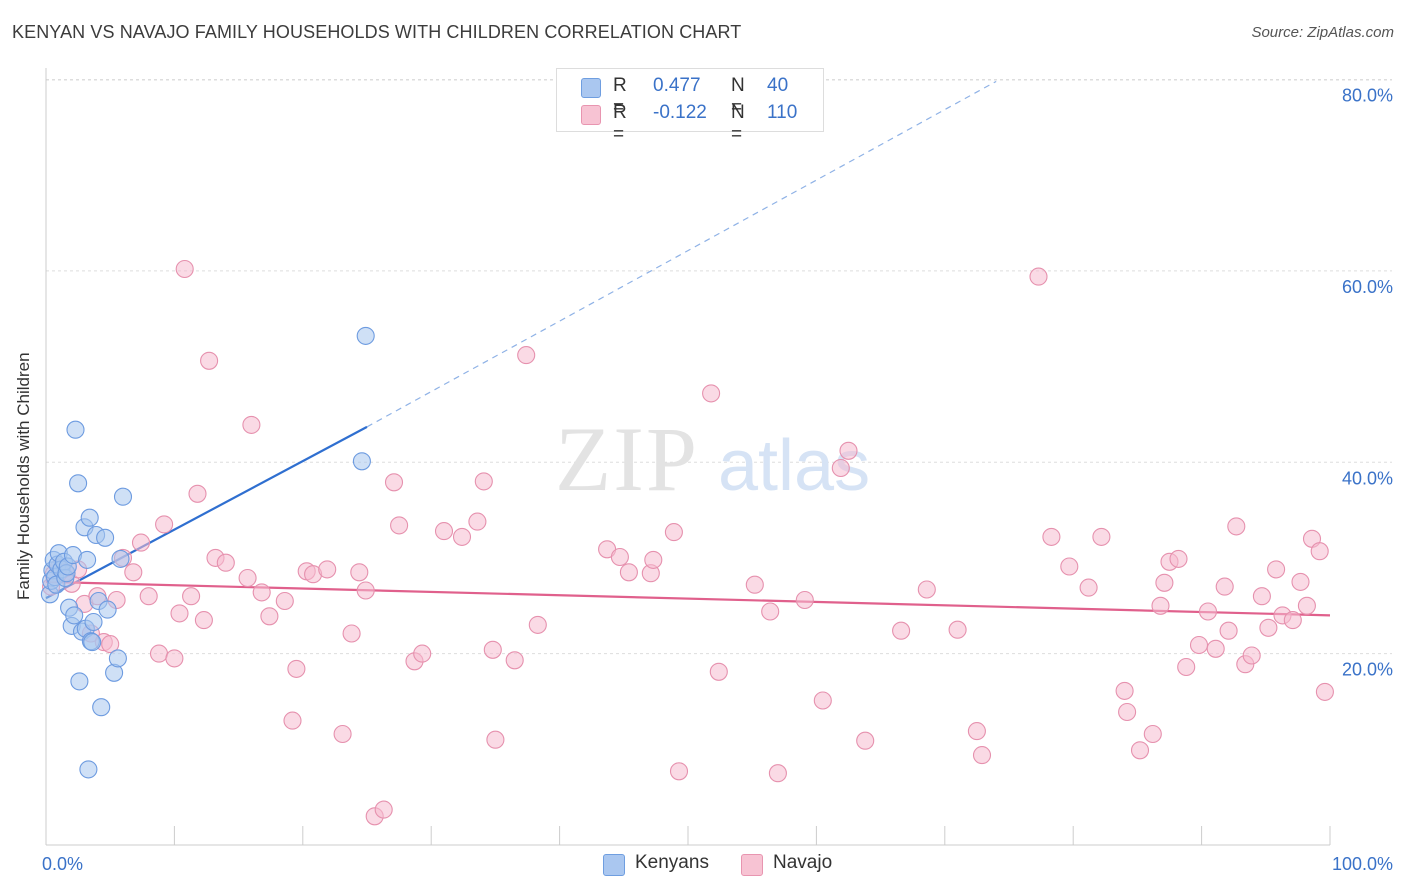 The image size is (1406, 892). I want to click on stats-legend: R = 0.477 N = 40 R = -0.122 N = 110, so click(690, 106).